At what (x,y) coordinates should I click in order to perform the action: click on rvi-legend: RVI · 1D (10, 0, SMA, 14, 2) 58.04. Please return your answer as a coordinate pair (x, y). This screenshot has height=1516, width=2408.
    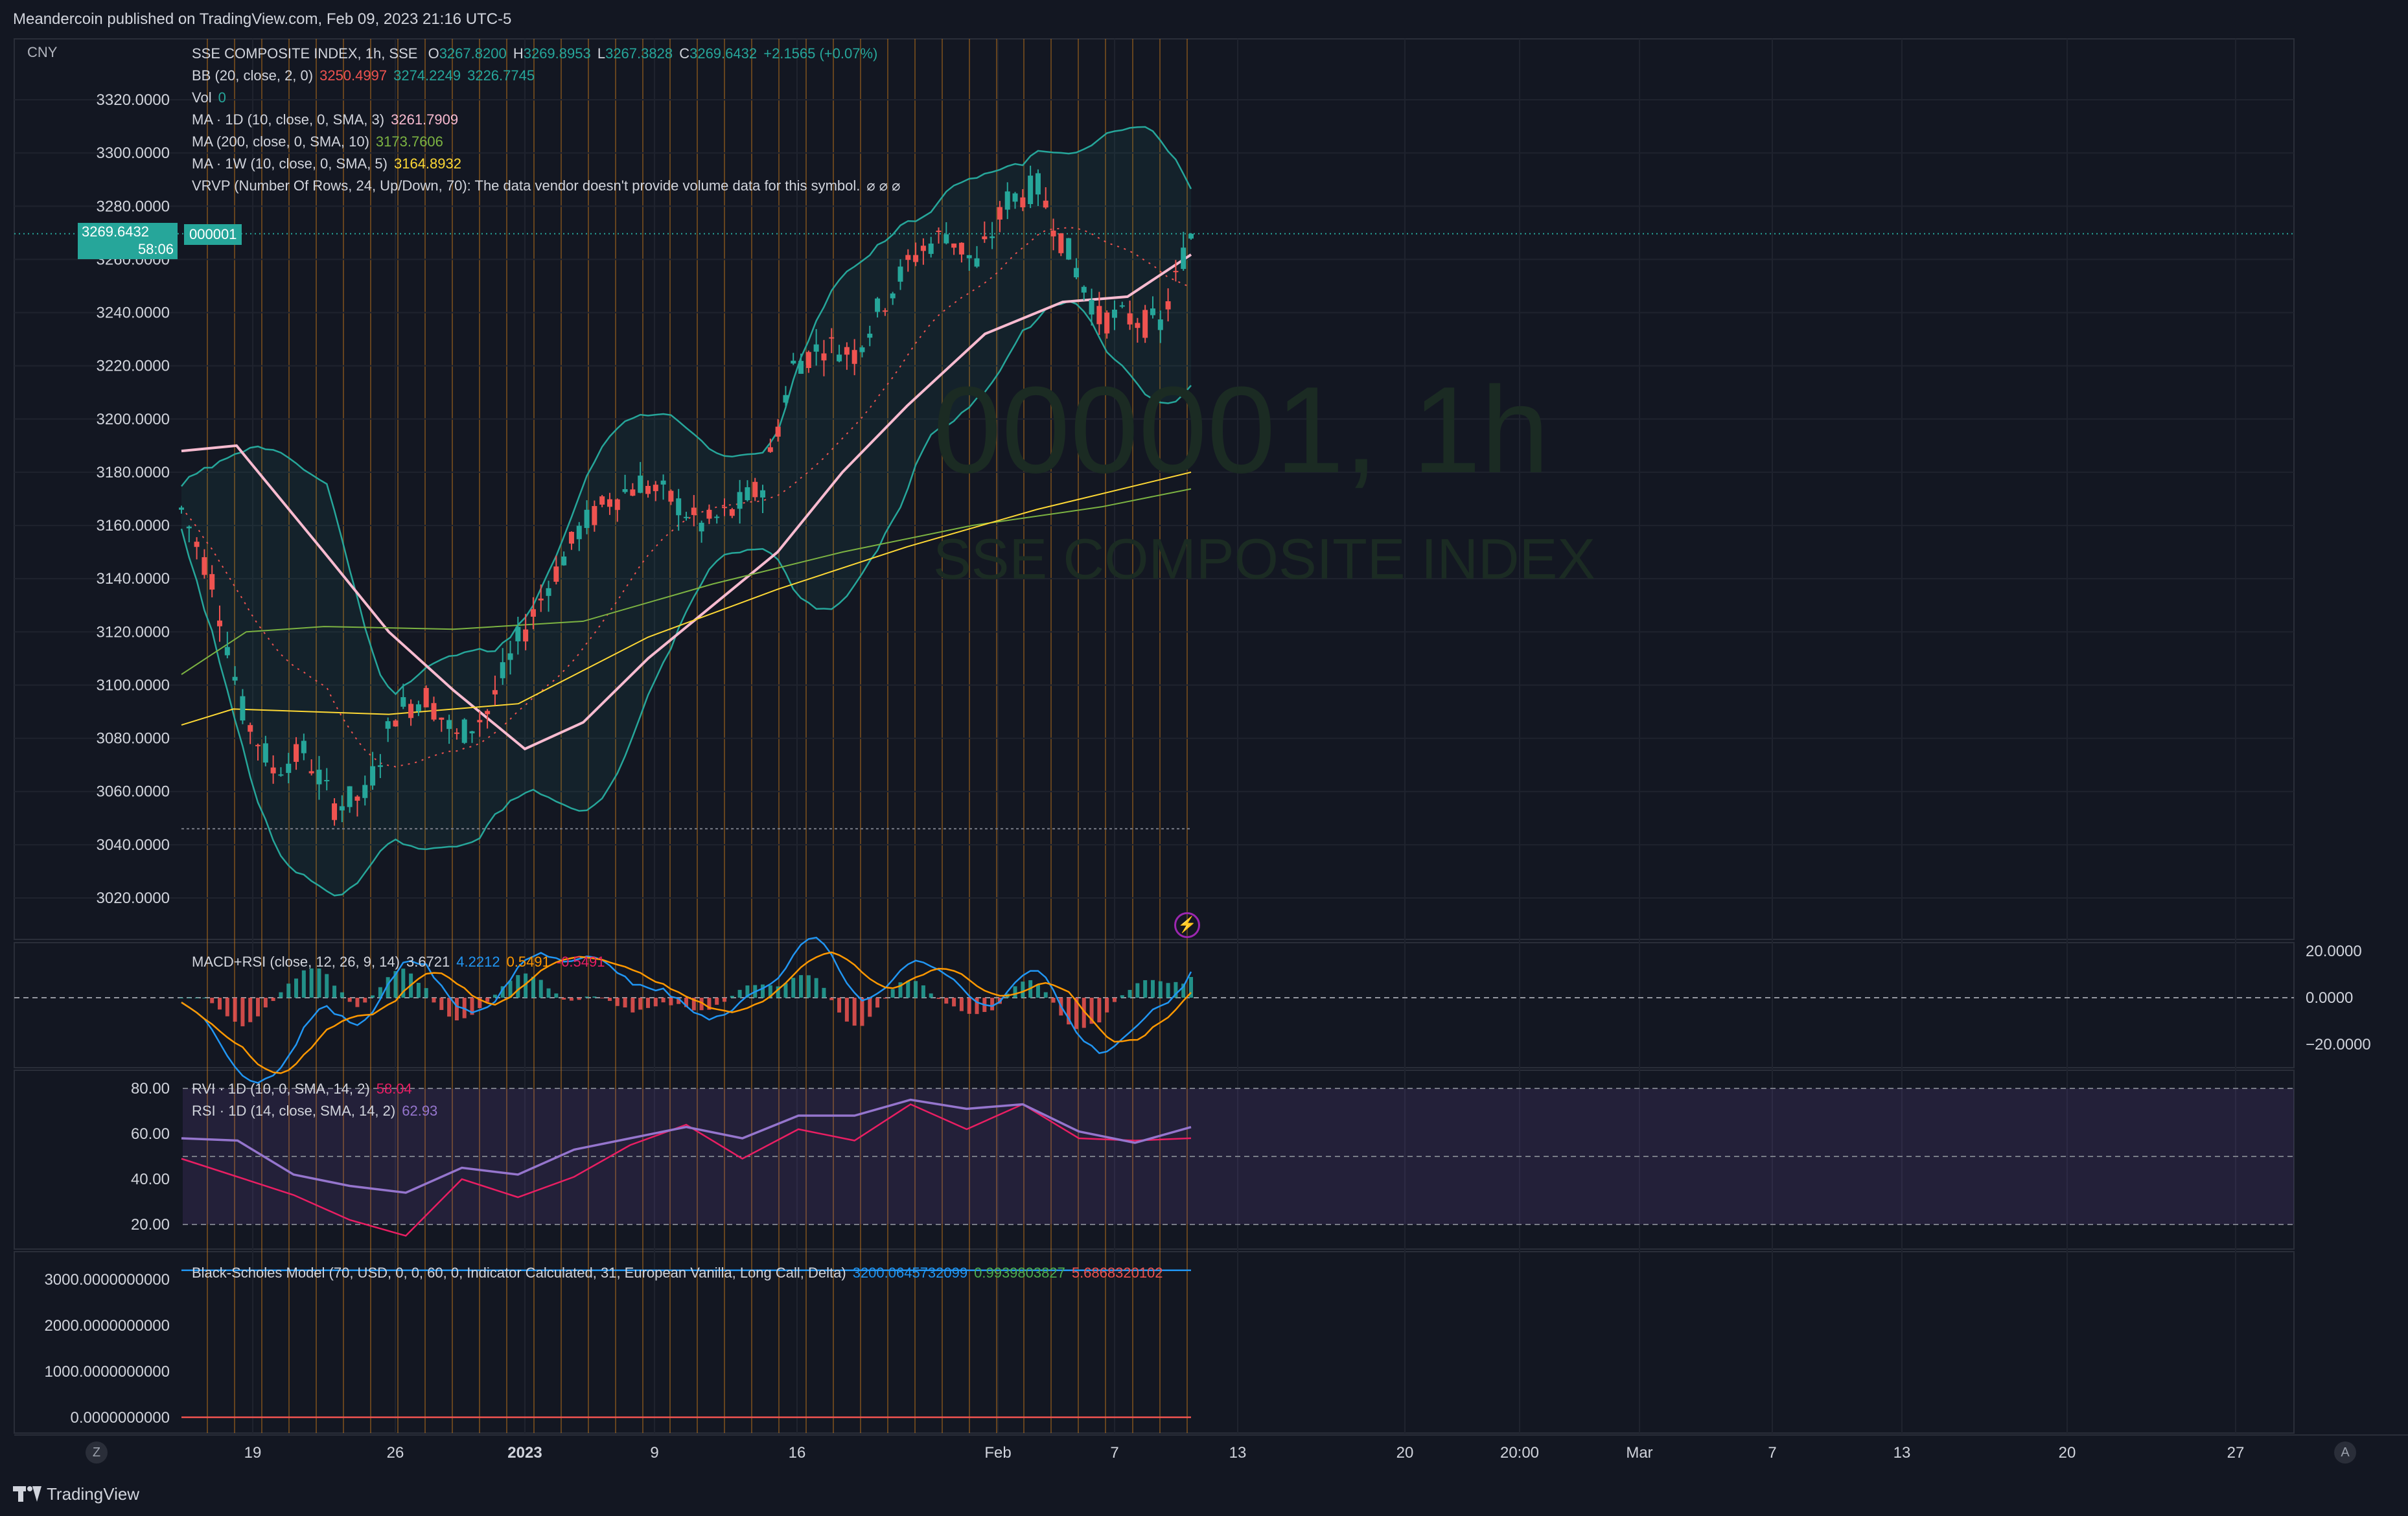
    Looking at the image, I should click on (306, 1089).